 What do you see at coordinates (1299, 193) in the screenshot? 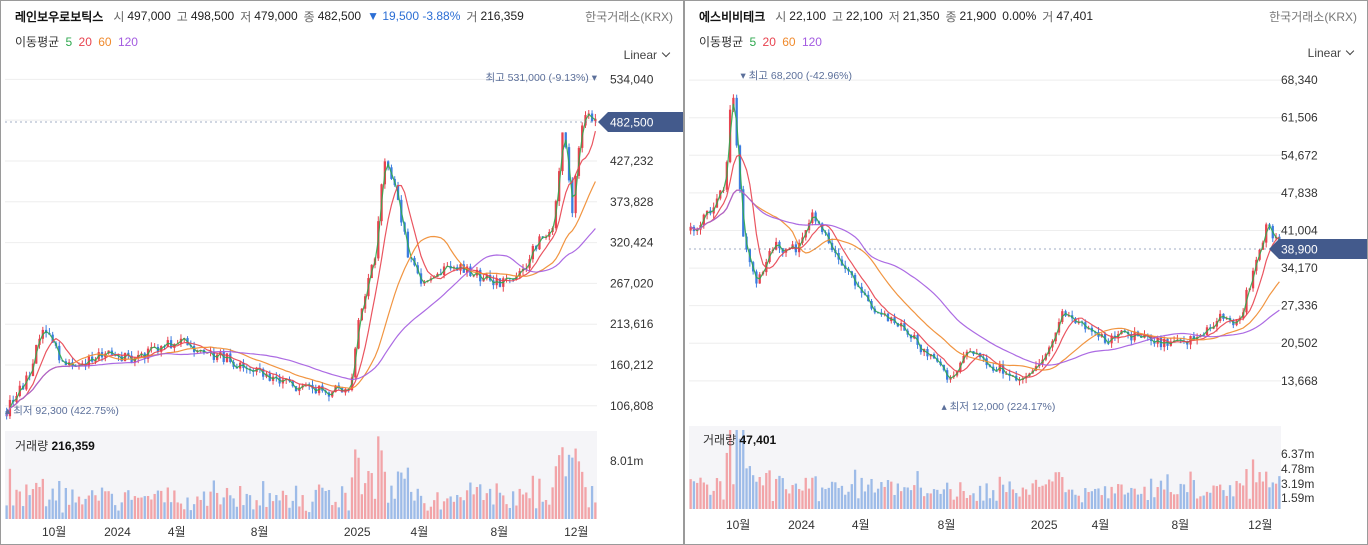
I see `y-tick-label: 47,838` at bounding box center [1299, 193].